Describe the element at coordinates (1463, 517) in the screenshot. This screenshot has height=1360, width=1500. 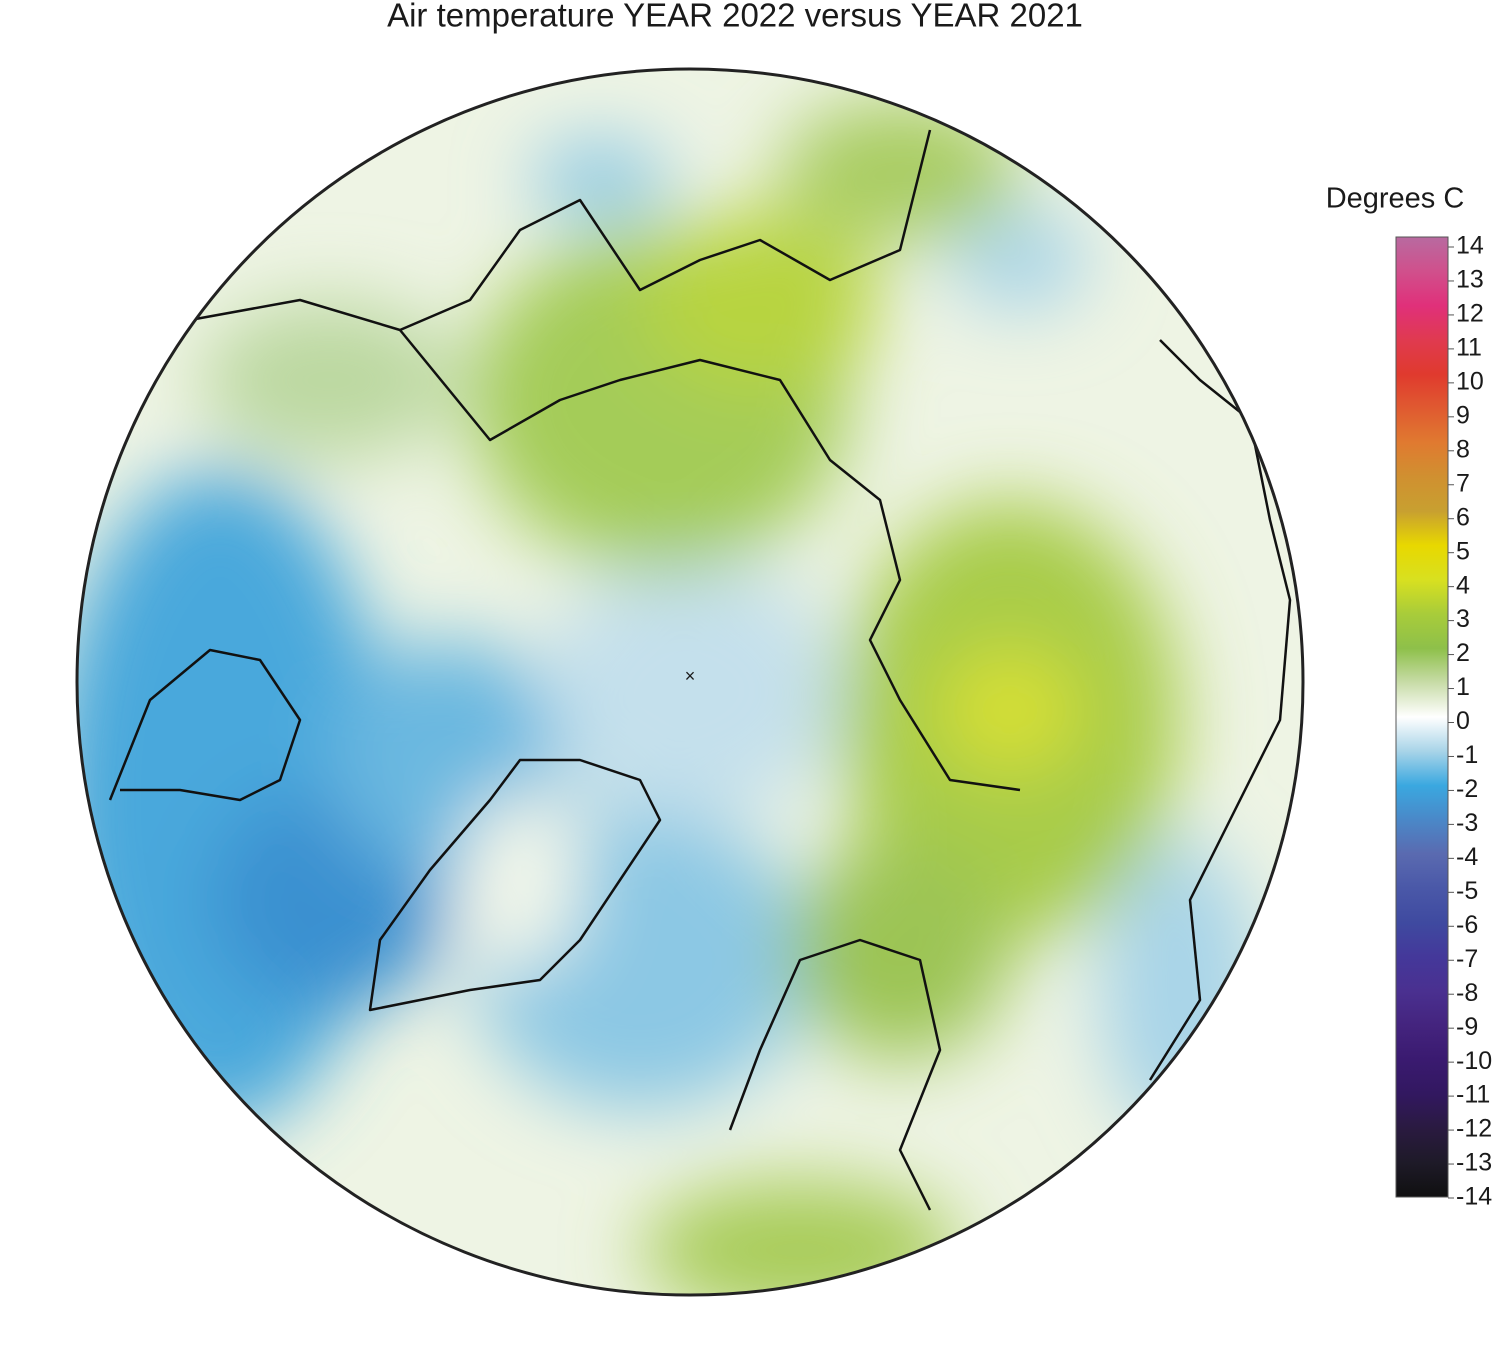
I see `colorbar-tick-label: 6` at that location.